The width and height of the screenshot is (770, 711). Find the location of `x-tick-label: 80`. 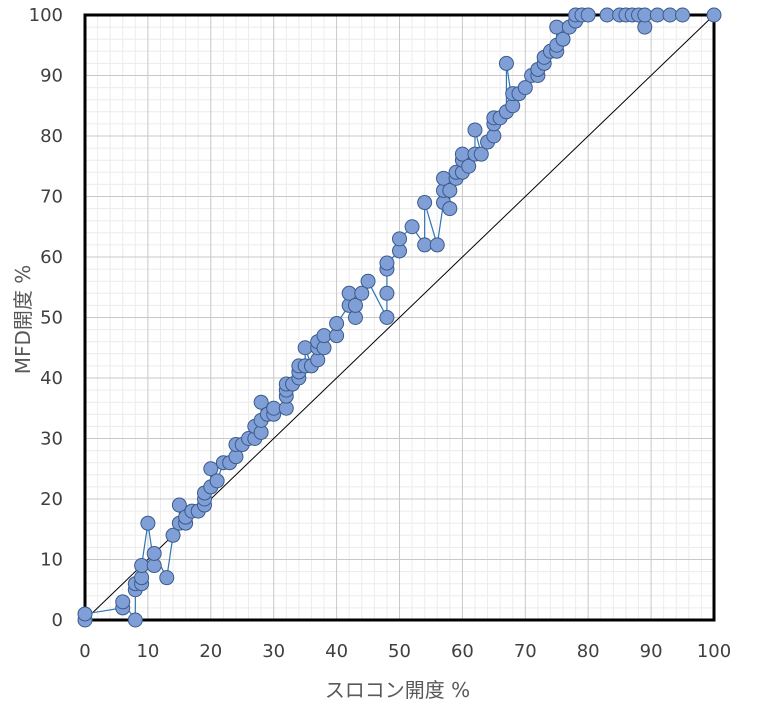

x-tick-label: 80 is located at coordinates (588, 651).